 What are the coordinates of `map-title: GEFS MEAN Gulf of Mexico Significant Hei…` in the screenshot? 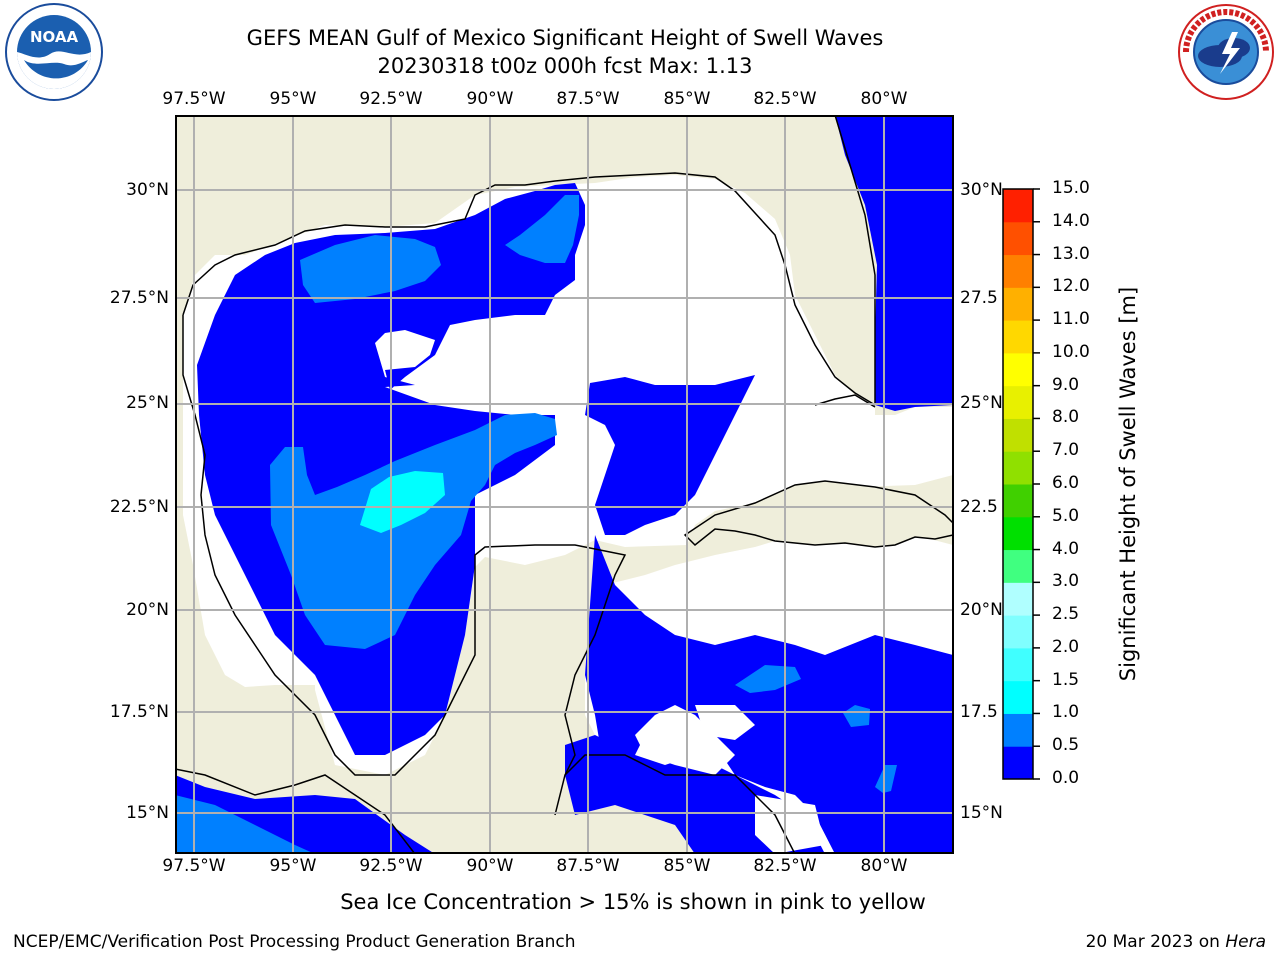 It's located at (565, 38).